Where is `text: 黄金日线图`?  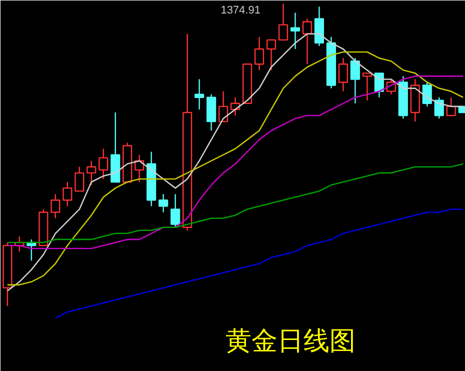 text: 黄金日线图 is located at coordinates (291, 341).